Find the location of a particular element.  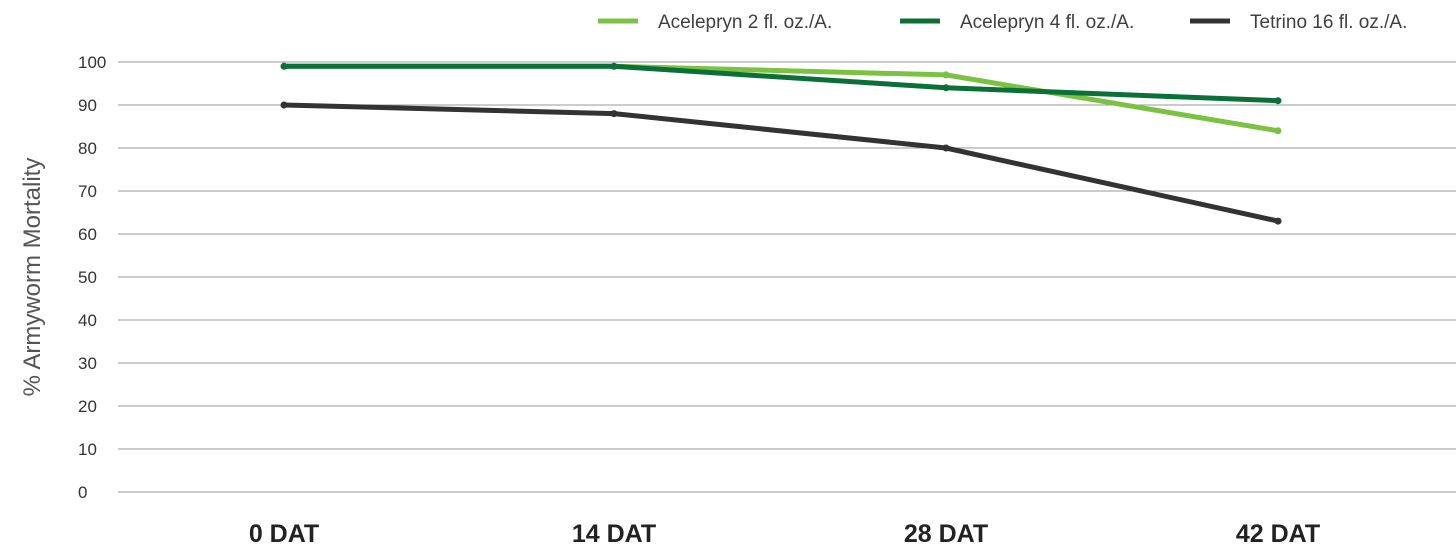

y-tick-label: 40 is located at coordinates (87, 320).